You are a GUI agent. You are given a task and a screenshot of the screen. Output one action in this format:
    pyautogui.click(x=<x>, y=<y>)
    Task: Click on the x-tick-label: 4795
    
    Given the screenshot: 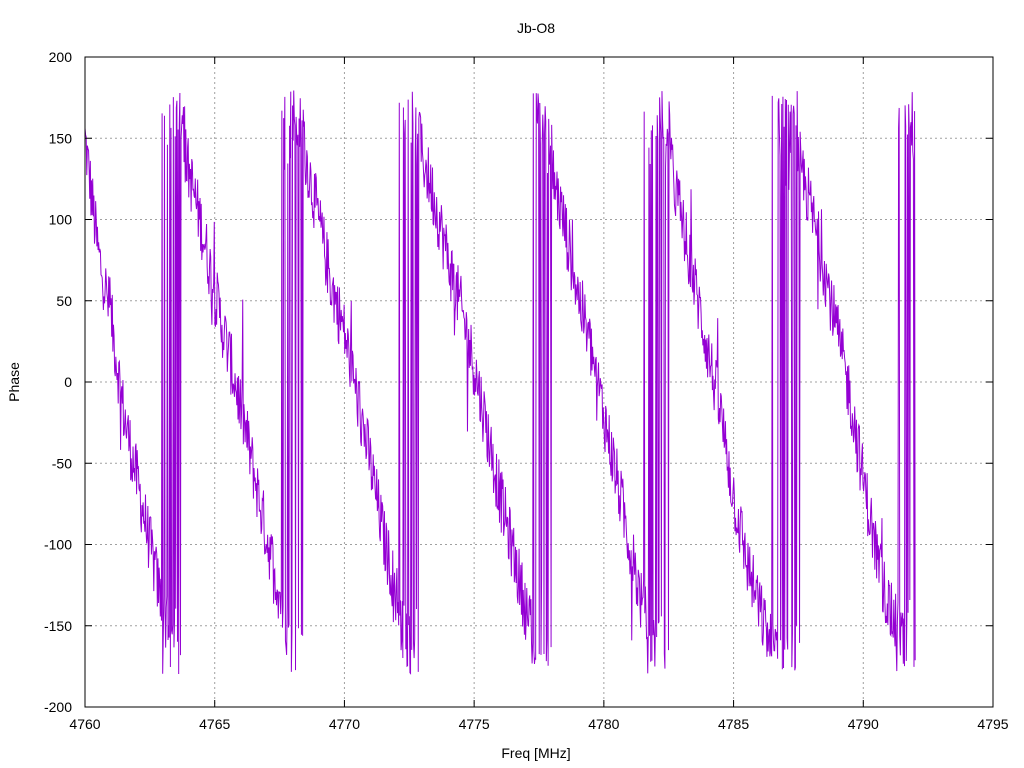 What is the action you would take?
    pyautogui.click(x=992, y=724)
    